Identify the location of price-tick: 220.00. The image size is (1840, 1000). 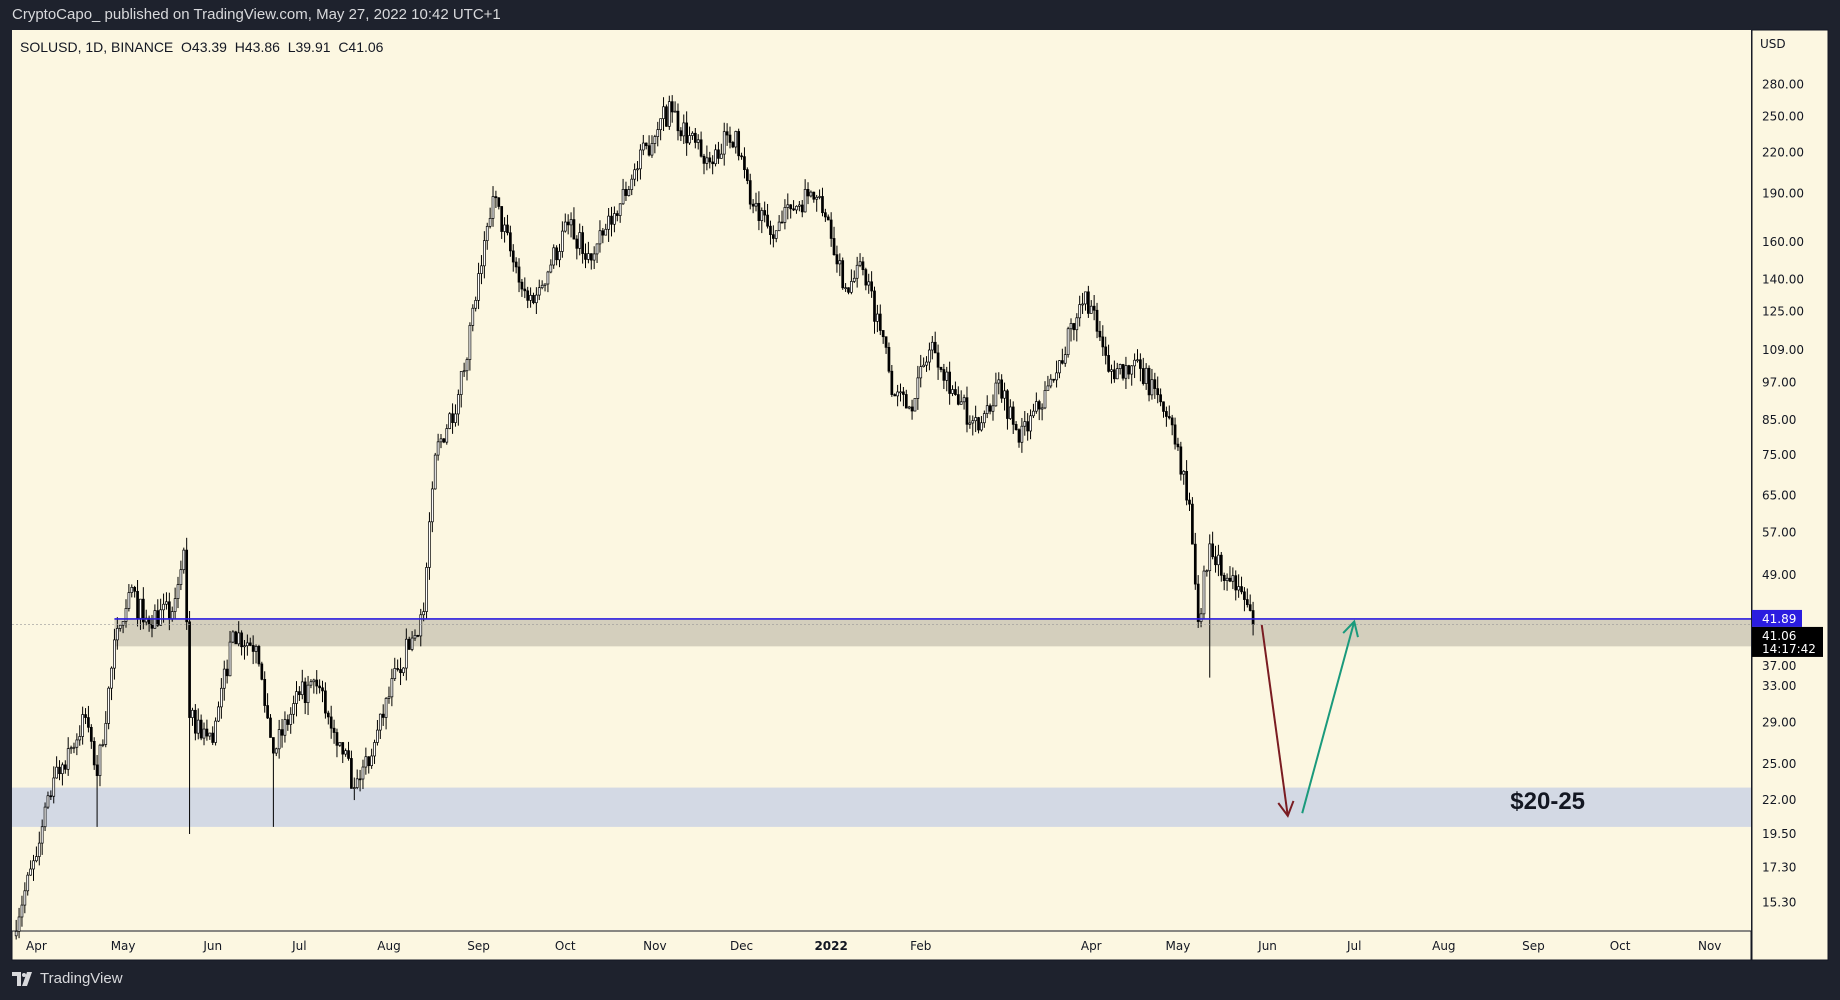
(1783, 152).